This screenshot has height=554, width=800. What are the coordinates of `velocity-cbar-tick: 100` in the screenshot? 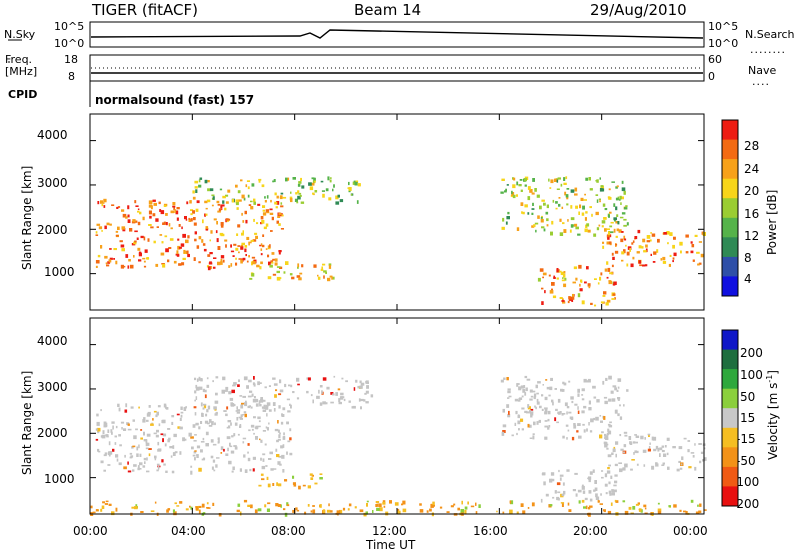 It's located at (751, 375).